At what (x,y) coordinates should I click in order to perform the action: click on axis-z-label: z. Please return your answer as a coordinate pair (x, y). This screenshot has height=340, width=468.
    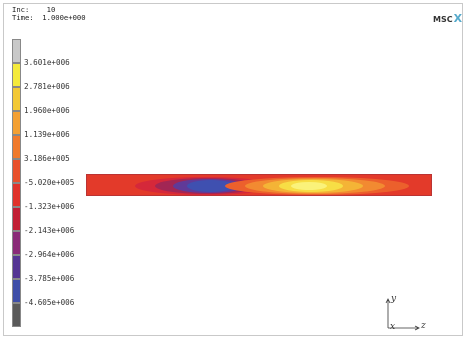
    Looking at the image, I should click on (423, 326).